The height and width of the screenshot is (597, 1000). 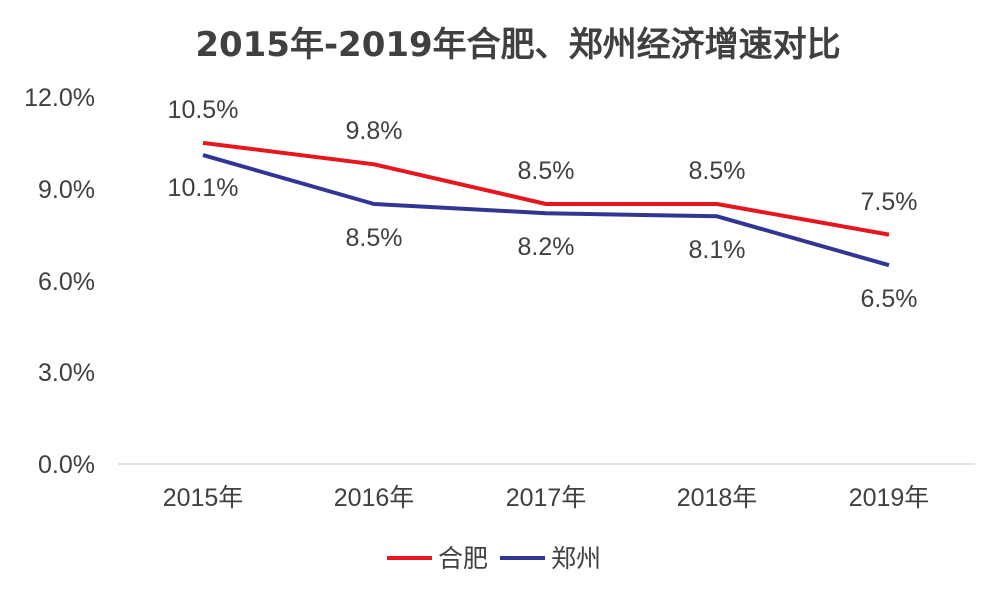 I want to click on y-axis: 0.0% 3.0% 6.0% 9.0% 12.0%, so click(x=59, y=281).